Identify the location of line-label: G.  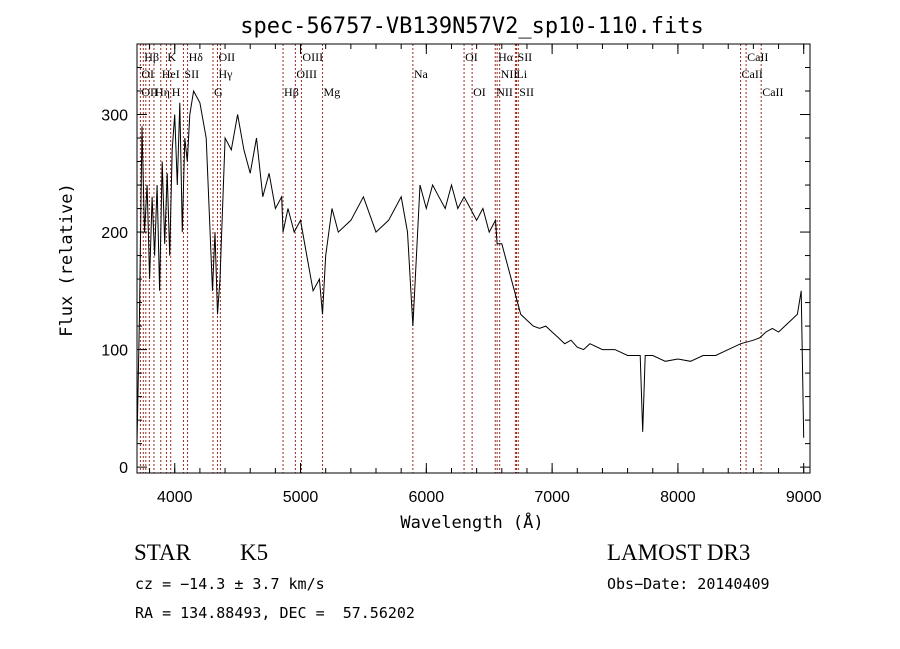
(218, 92).